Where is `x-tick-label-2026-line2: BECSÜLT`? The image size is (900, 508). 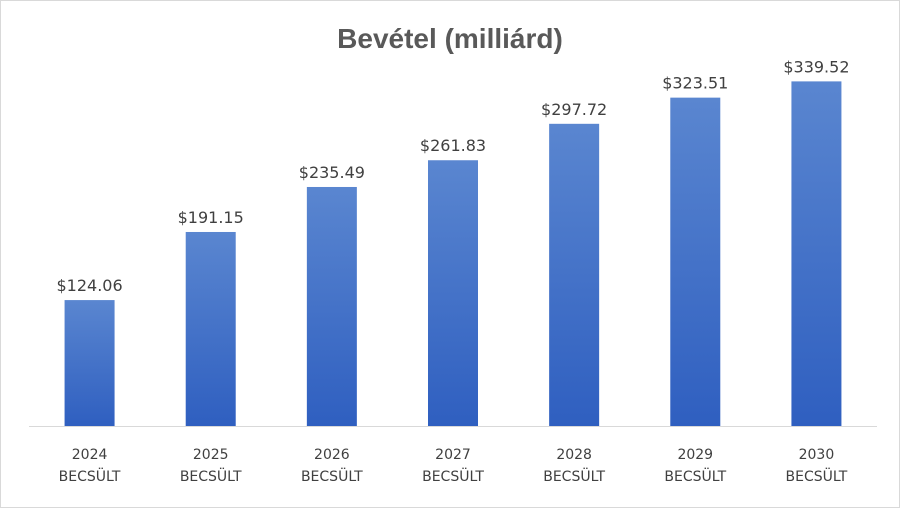
x-tick-label-2026-line2: BECSÜLT is located at coordinates (332, 476).